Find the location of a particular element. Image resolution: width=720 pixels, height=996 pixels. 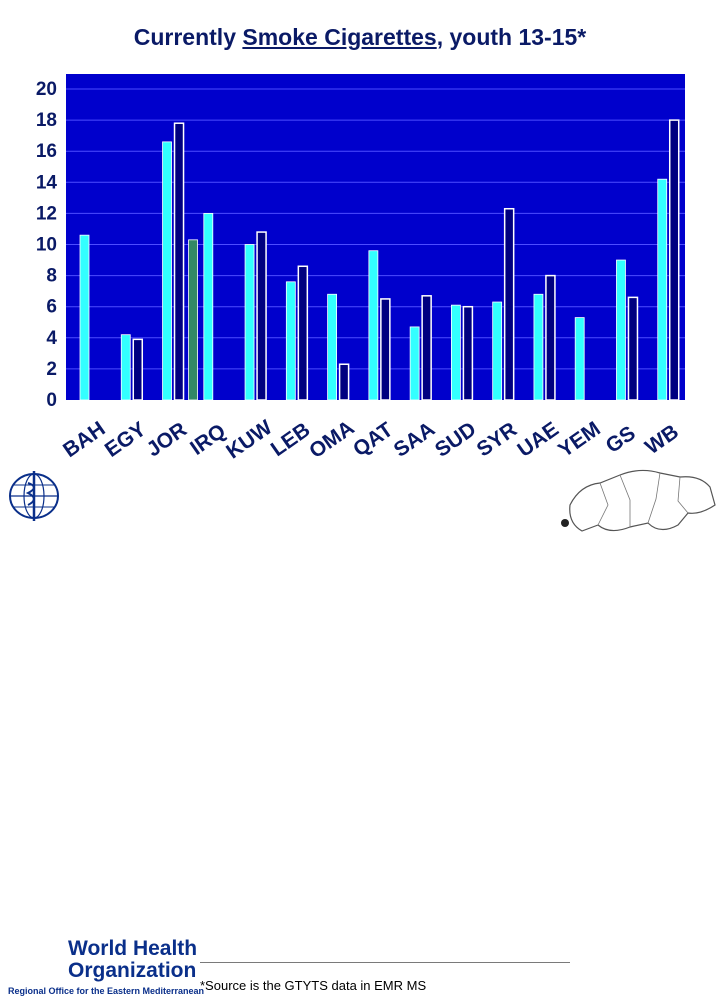

y-tick-label: 10 is located at coordinates (46, 245).